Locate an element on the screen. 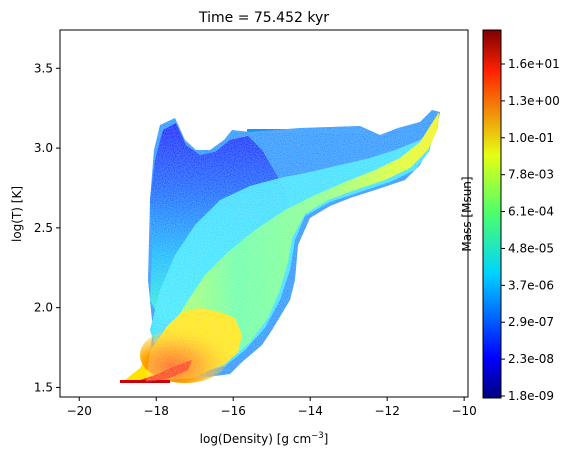 This screenshot has width=581, height=460. x-tick-label: −20 is located at coordinates (79, 411).